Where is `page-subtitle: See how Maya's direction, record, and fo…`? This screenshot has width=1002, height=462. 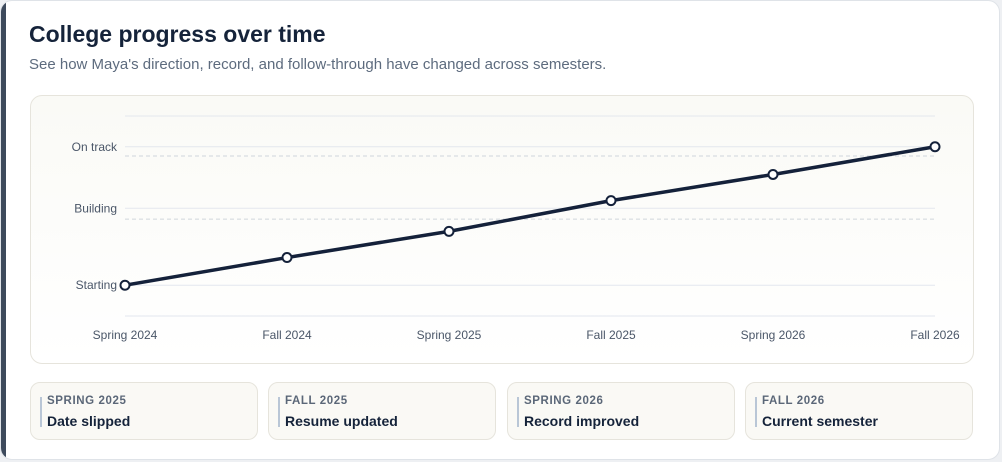 page-subtitle: See how Maya's direction, record, and fo… is located at coordinates (318, 64).